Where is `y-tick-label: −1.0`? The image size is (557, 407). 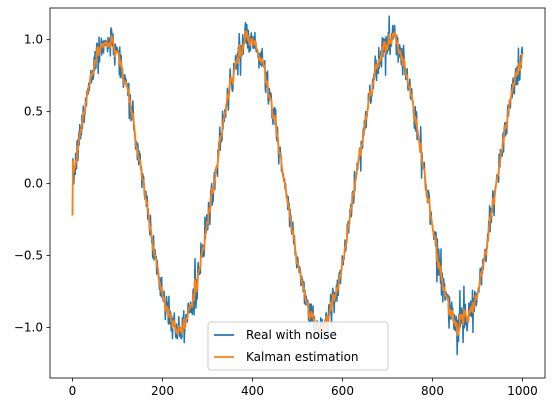 y-tick-label: −1.0 is located at coordinates (28, 328).